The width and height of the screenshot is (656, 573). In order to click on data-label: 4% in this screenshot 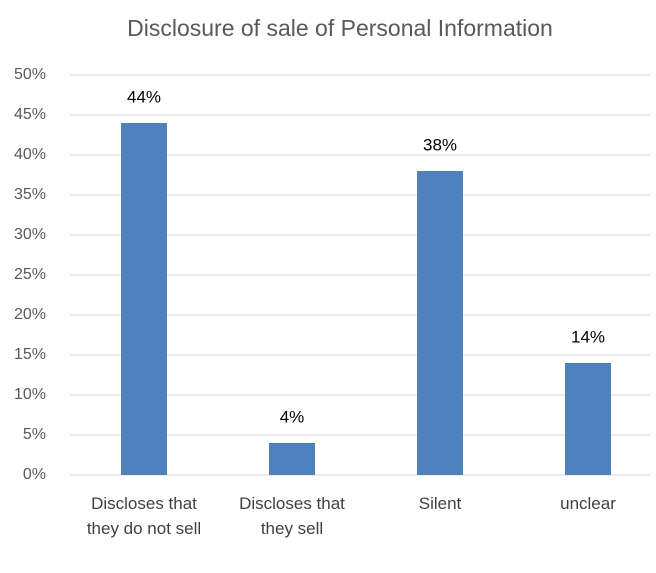, I will do `click(292, 416)`.